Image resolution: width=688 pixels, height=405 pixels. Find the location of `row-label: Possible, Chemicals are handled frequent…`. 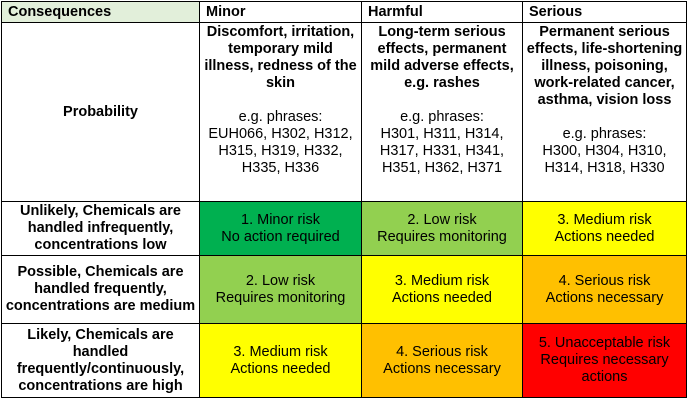

row-label: Possible, Chemicals are handled frequent… is located at coordinates (100, 289).